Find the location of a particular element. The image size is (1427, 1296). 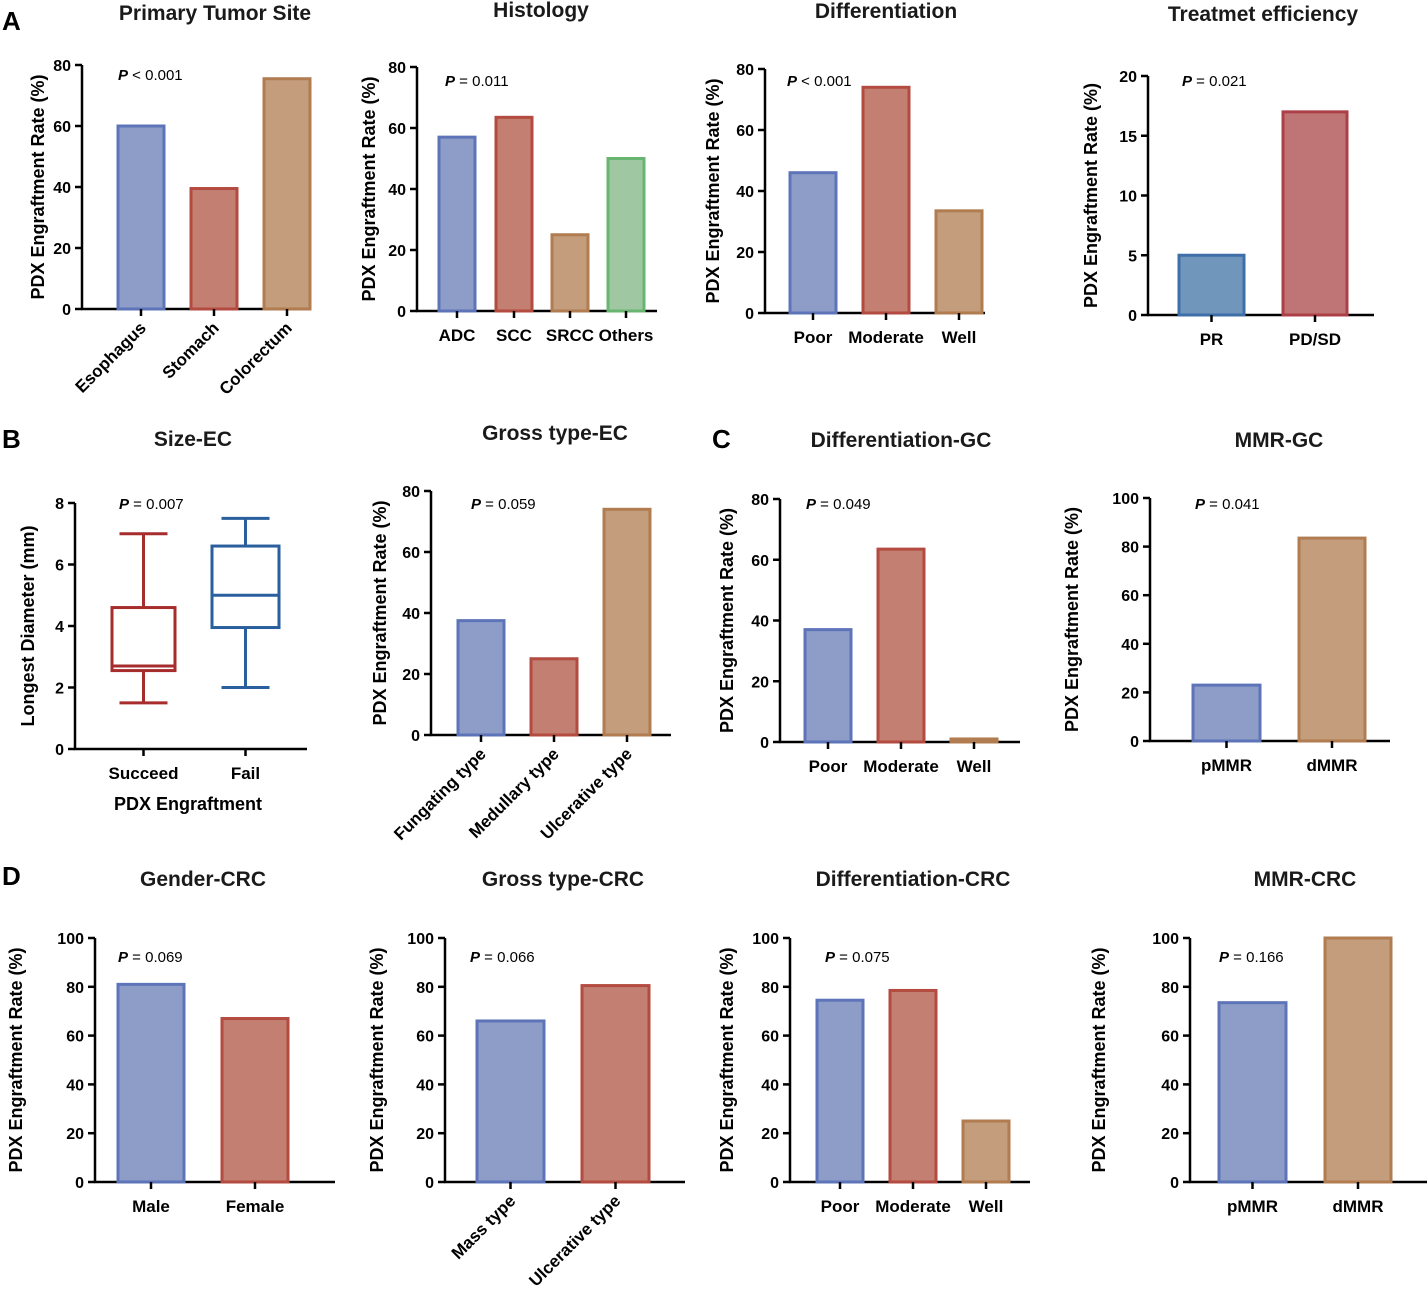

bar-a4-pr is located at coordinates (1211, 285).